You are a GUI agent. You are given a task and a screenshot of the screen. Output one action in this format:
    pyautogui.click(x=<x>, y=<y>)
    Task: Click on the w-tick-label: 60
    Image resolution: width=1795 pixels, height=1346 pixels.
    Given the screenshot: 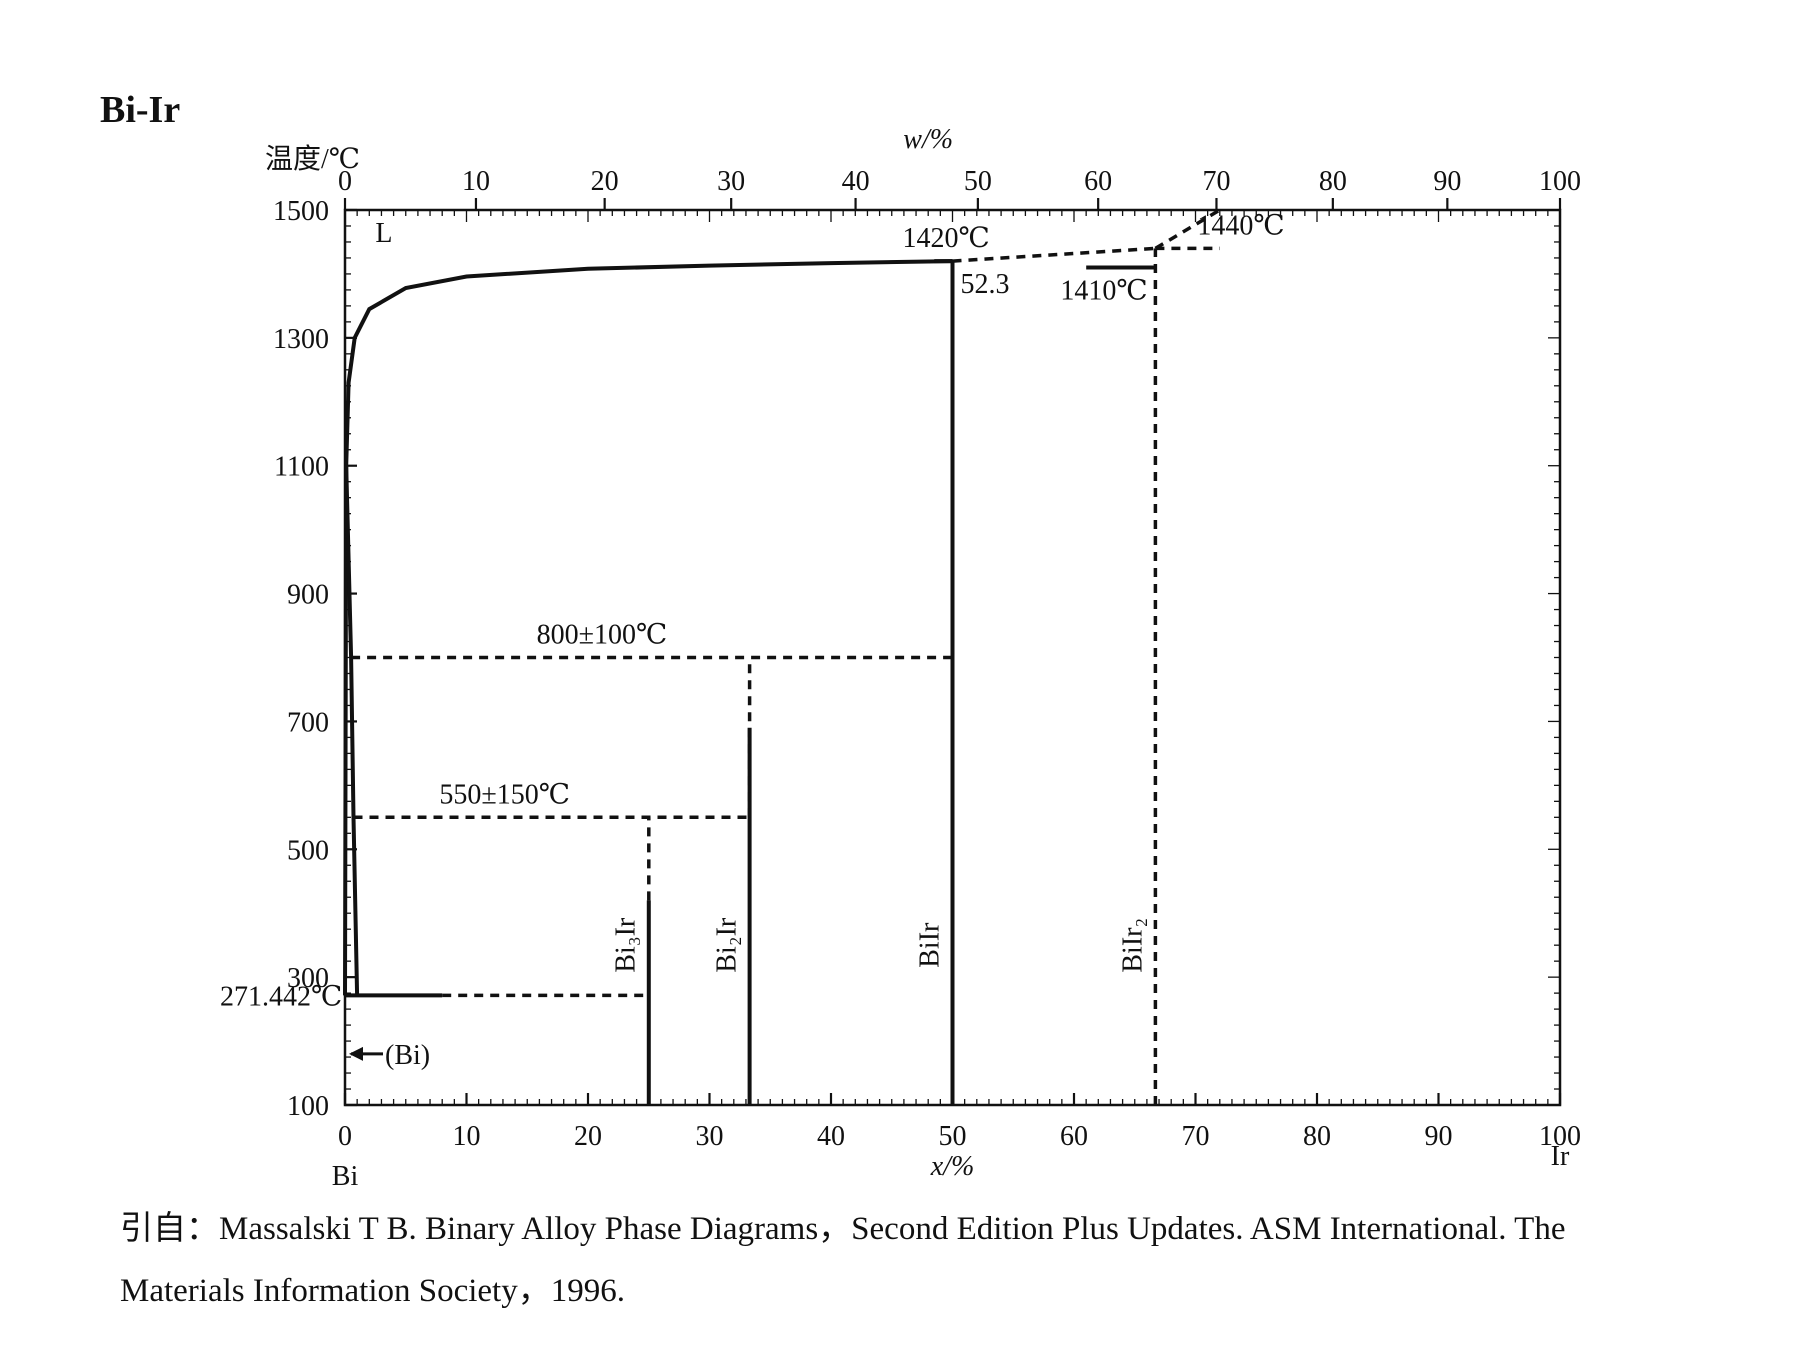 What is the action you would take?
    pyautogui.click(x=1098, y=181)
    